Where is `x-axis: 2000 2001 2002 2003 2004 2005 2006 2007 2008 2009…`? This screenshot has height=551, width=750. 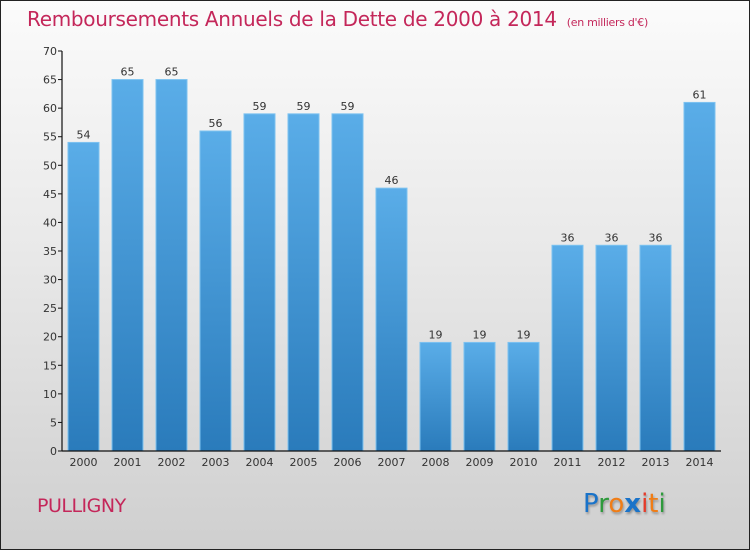 x-axis: 2000 2001 2002 2003 2004 2005 2006 2007 2008 2009… is located at coordinates (391, 459).